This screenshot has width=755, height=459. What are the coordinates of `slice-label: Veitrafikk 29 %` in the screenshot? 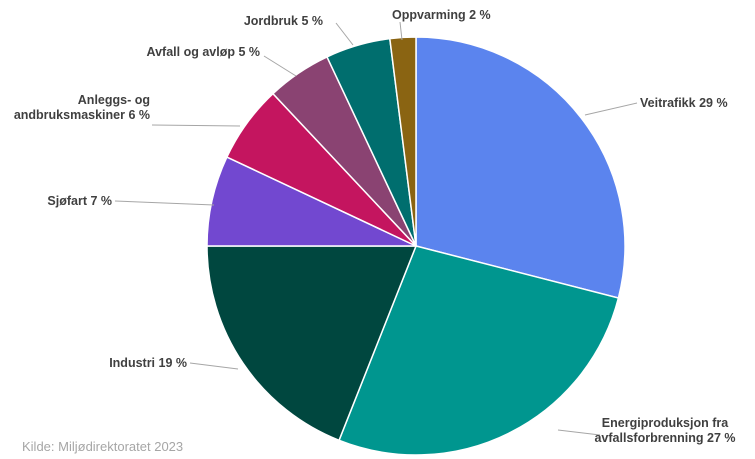 It's located at (684, 103).